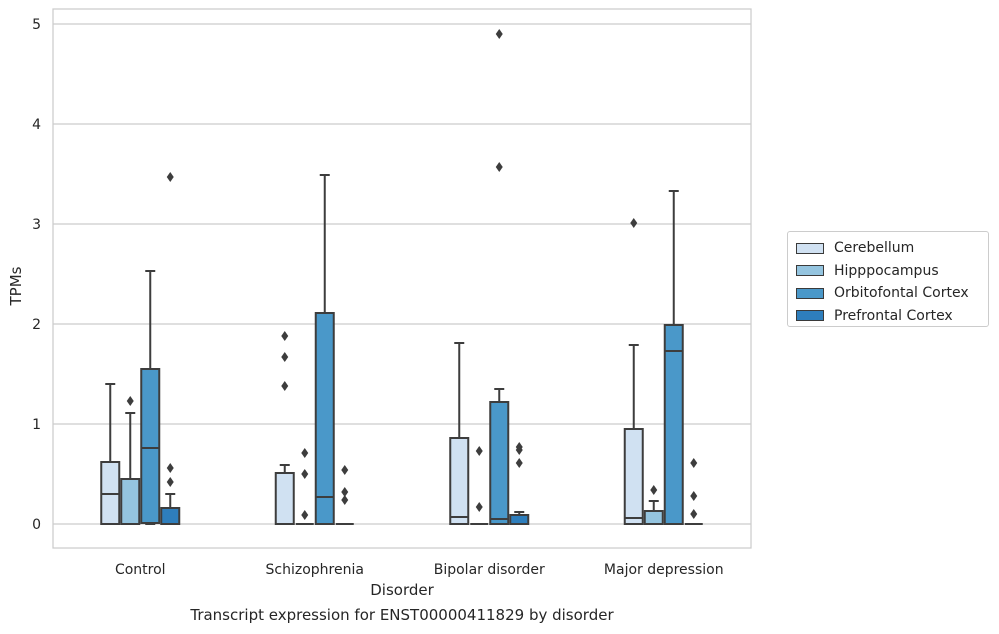 The width and height of the screenshot is (999, 634). I want to click on y-tick-label: 1, so click(36, 425).